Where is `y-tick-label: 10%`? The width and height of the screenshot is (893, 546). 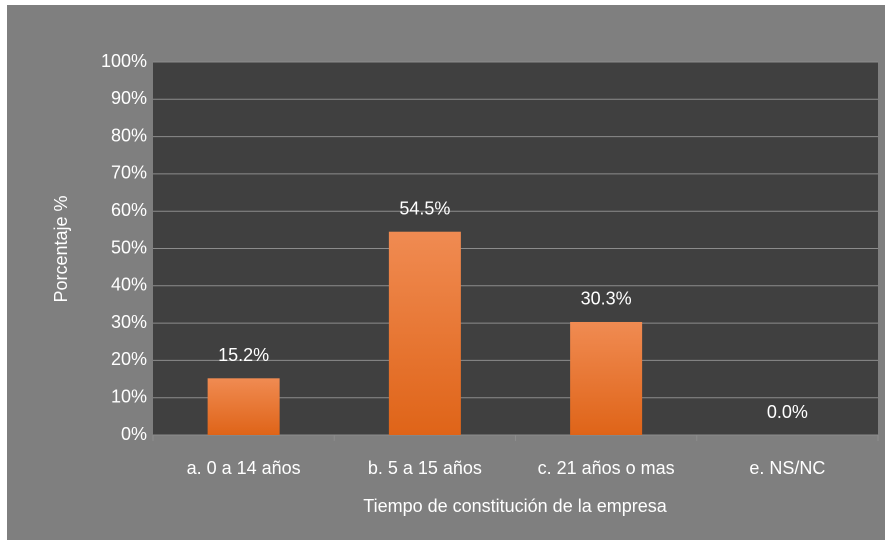 y-tick-label: 10% is located at coordinates (129, 396).